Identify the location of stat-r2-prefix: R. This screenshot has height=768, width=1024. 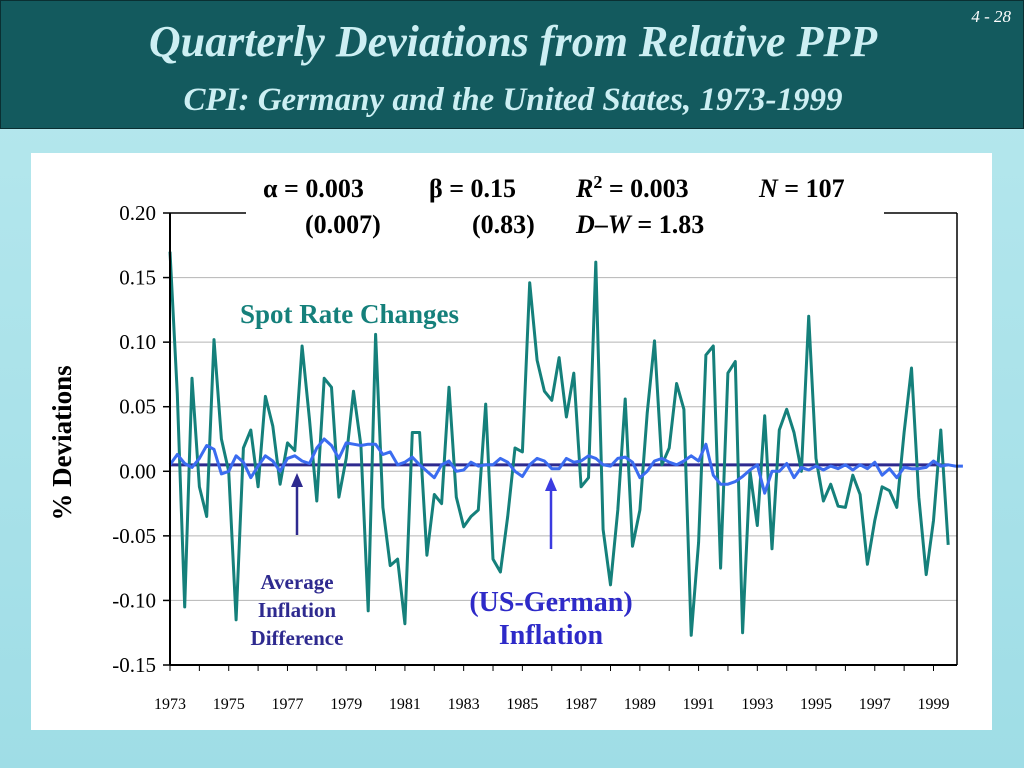
(584, 188).